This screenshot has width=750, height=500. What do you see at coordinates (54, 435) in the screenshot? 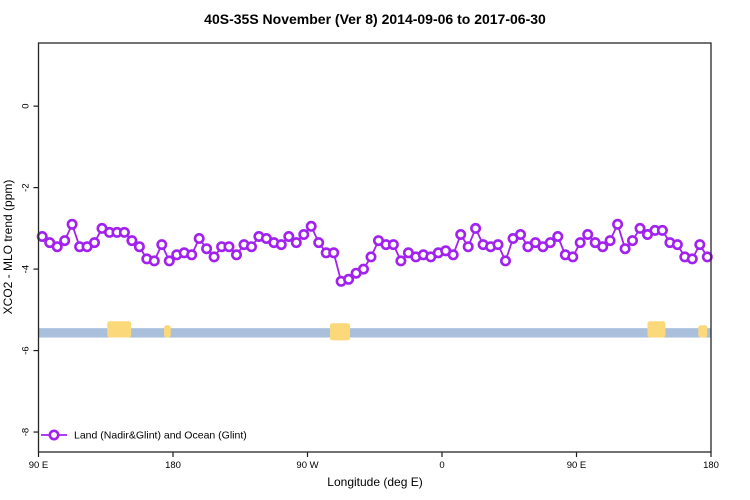
I see `legend-marker-icon` at bounding box center [54, 435].